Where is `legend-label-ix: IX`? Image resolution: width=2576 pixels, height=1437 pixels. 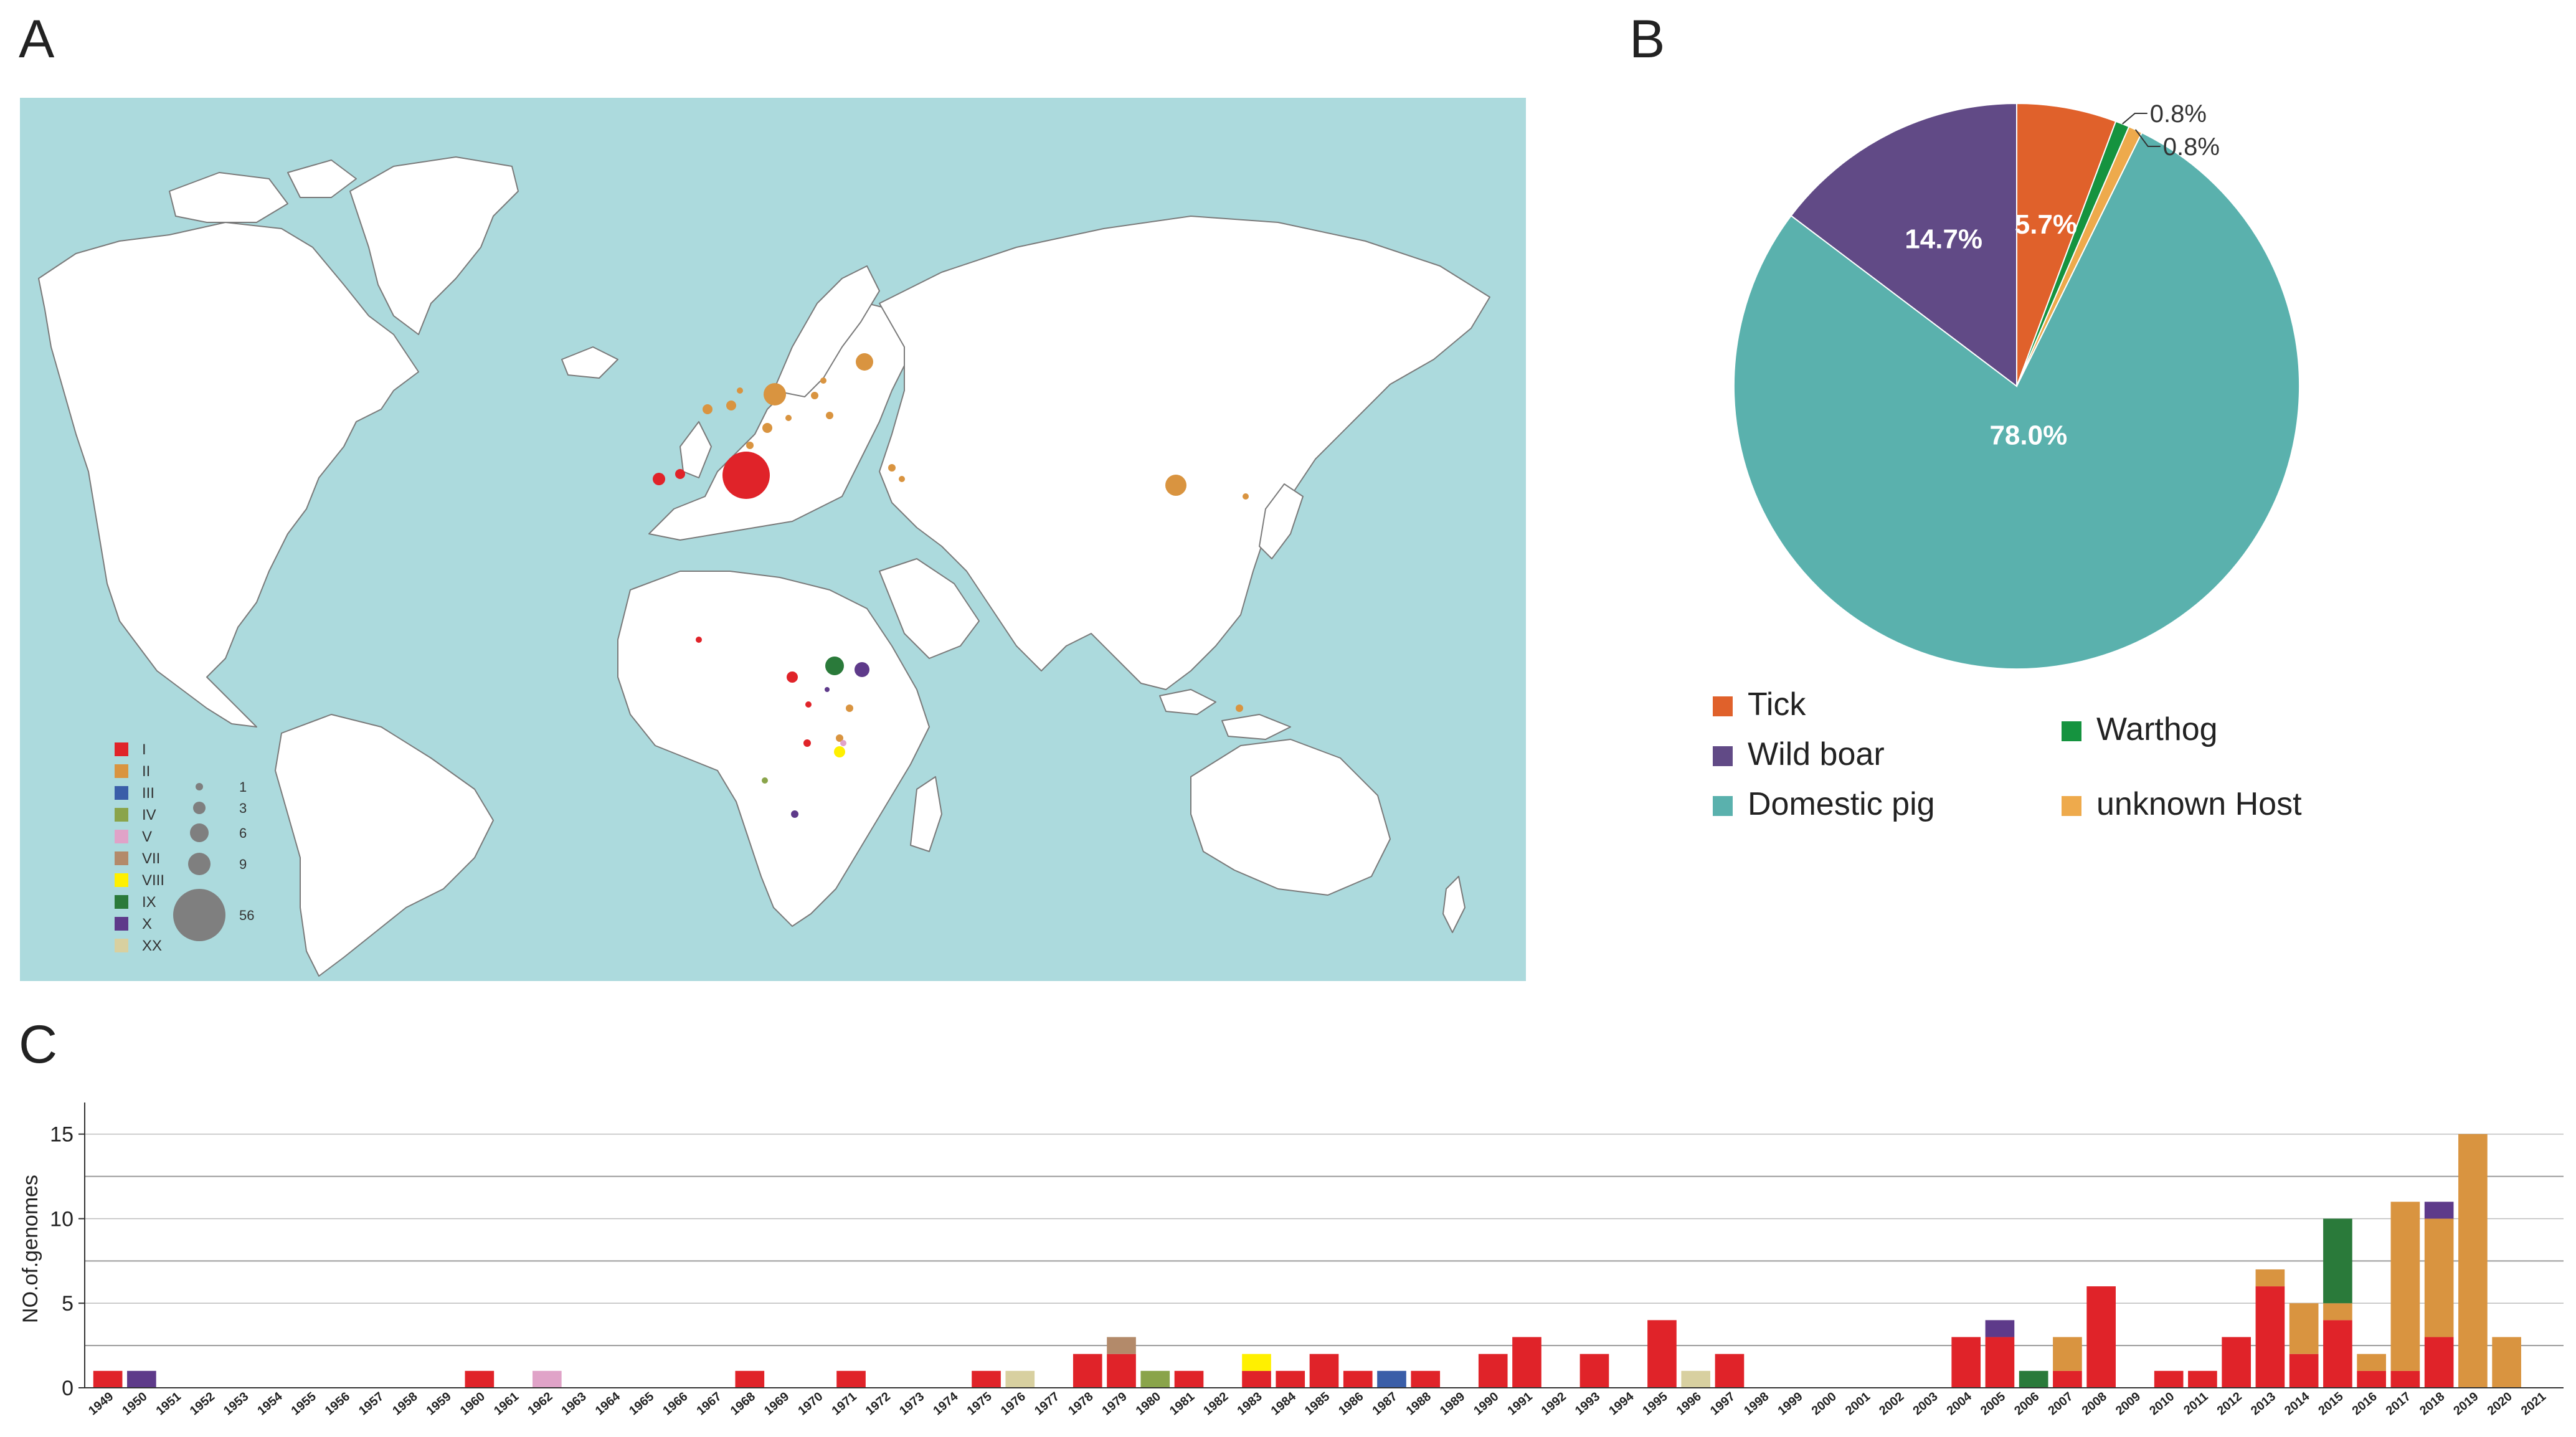
legend-label-ix: IX is located at coordinates (149, 902).